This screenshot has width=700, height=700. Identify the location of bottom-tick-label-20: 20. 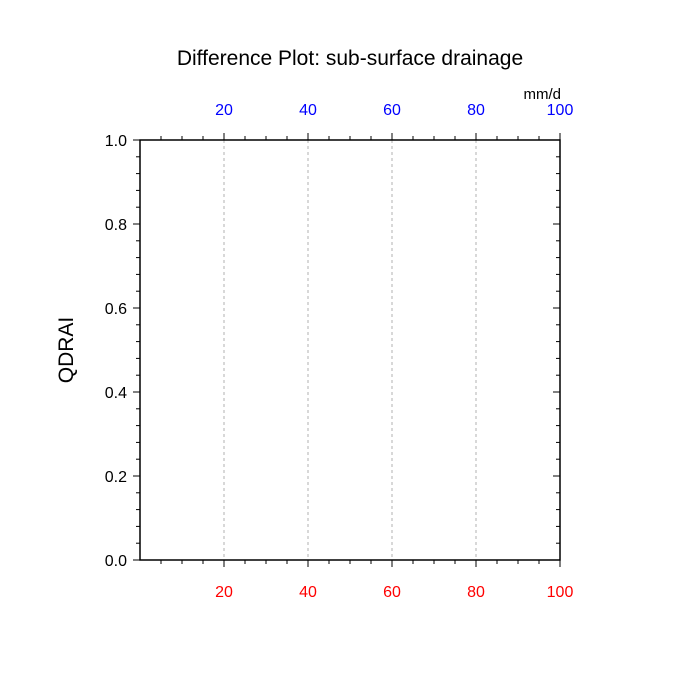
(224, 592).